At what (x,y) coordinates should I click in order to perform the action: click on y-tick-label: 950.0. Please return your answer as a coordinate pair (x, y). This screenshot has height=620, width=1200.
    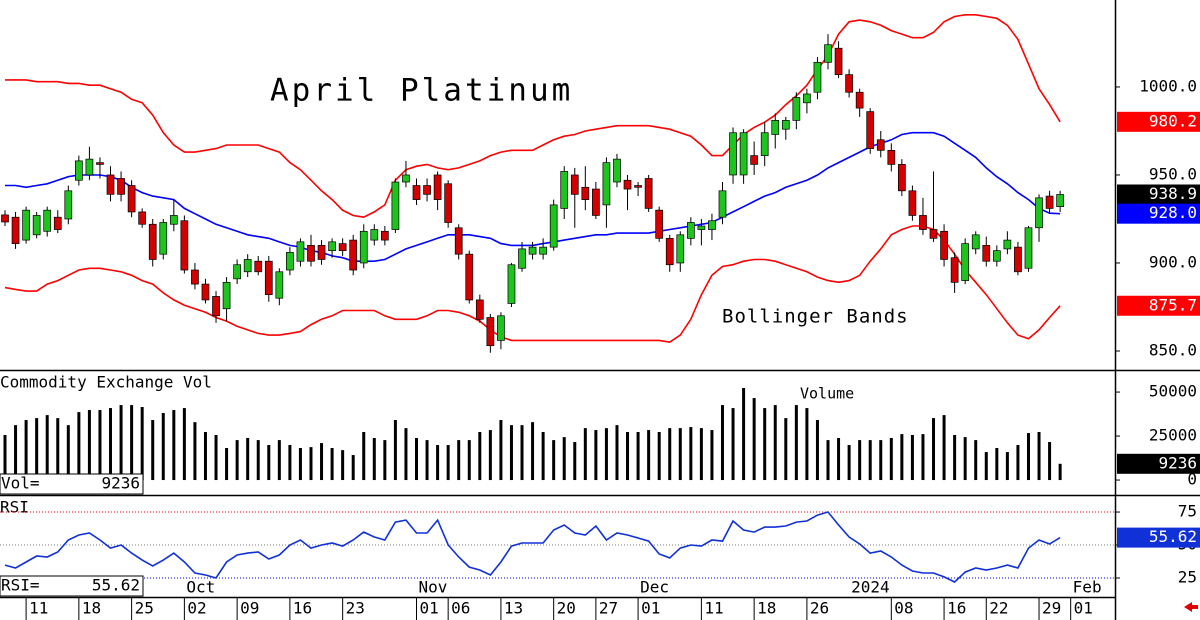
    Looking at the image, I should click on (1173, 173).